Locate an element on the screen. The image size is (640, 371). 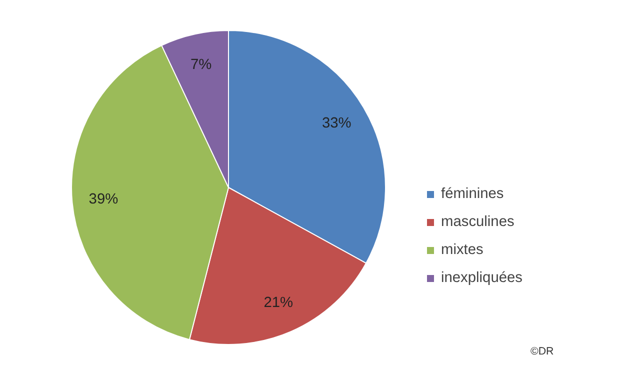
data-label: 39% is located at coordinates (103, 199).